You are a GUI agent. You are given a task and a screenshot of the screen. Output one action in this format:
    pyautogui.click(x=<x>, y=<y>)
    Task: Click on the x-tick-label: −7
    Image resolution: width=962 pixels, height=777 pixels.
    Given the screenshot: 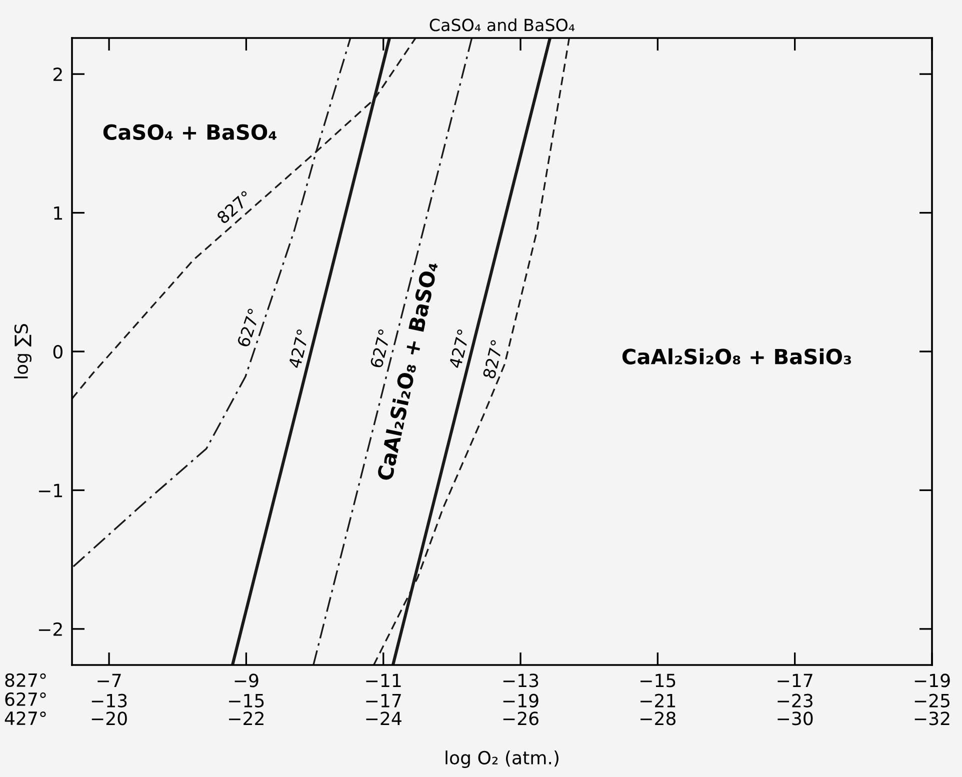 What is the action you would take?
    pyautogui.click(x=109, y=681)
    